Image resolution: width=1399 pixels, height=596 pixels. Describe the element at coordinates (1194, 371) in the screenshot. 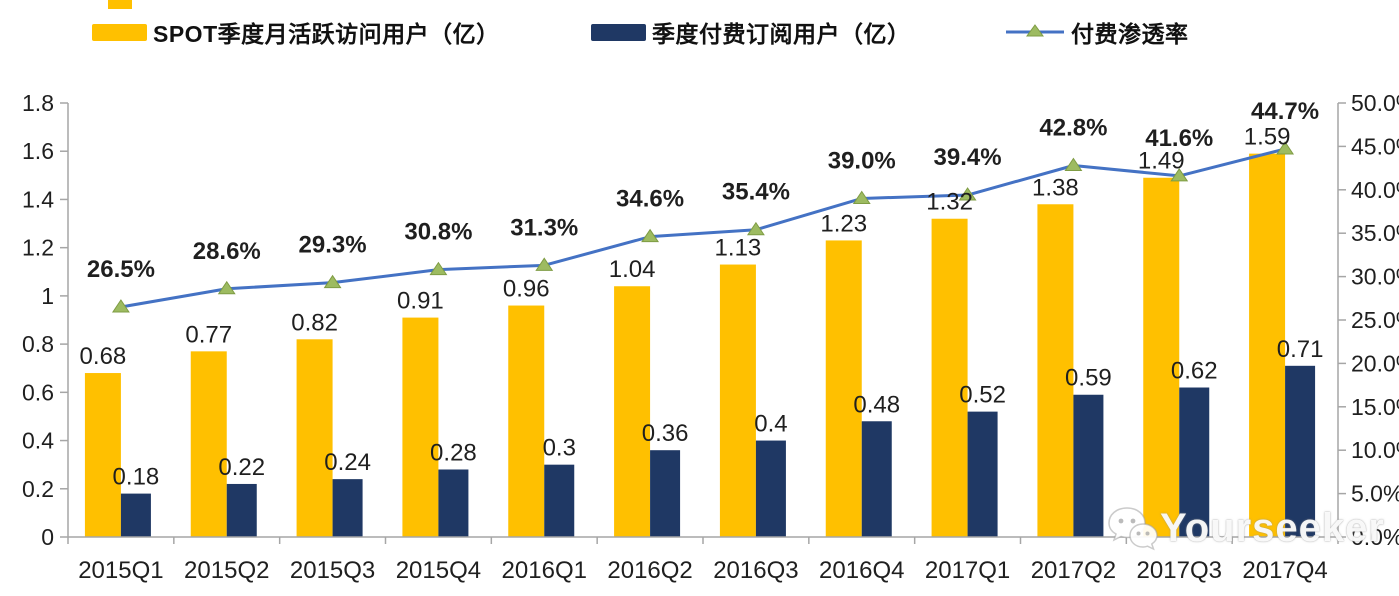

I see `subscribers-value-label: 0.62` at that location.